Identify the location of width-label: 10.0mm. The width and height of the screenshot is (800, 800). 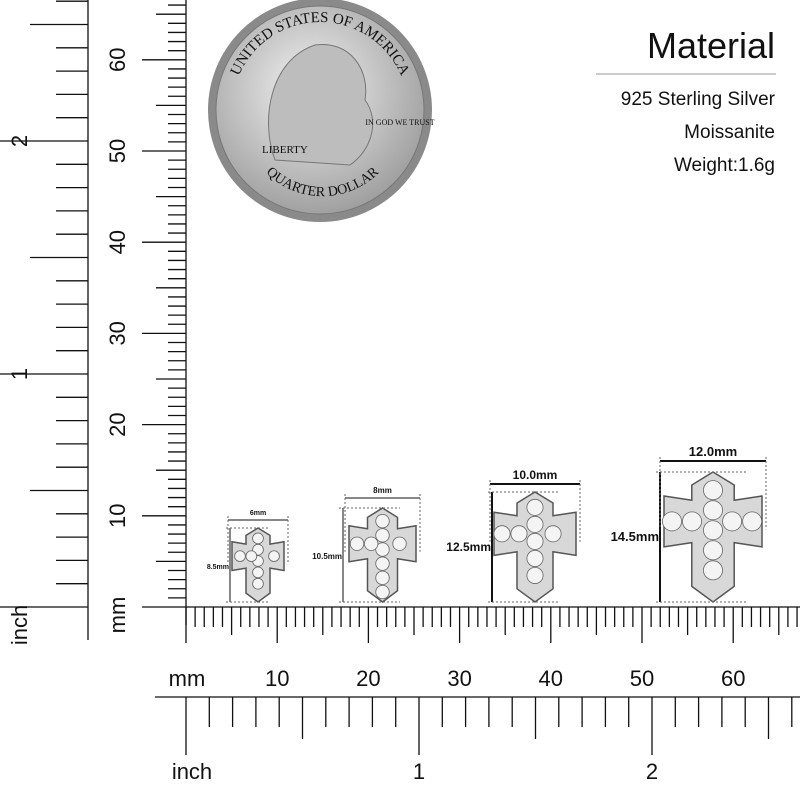
(535, 475).